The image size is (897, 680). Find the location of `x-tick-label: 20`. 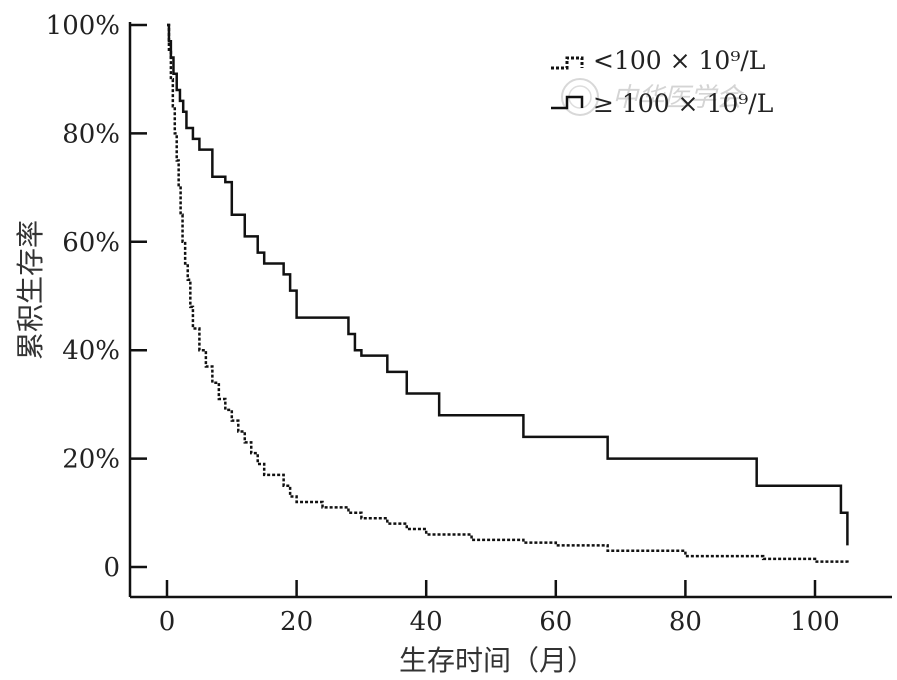

x-tick-label: 20 is located at coordinates (296, 622).